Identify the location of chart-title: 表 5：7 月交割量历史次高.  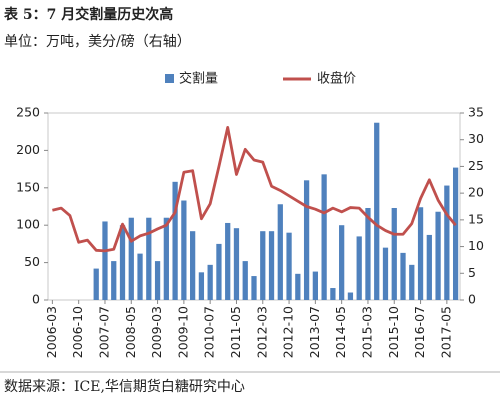
(88, 14).